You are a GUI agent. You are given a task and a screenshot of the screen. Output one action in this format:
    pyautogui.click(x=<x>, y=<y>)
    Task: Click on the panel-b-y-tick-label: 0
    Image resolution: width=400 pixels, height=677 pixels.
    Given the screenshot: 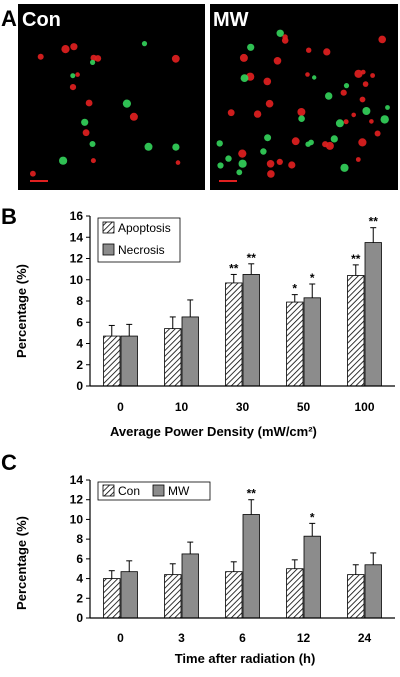 What is the action you would take?
    pyautogui.click(x=79, y=386)
    